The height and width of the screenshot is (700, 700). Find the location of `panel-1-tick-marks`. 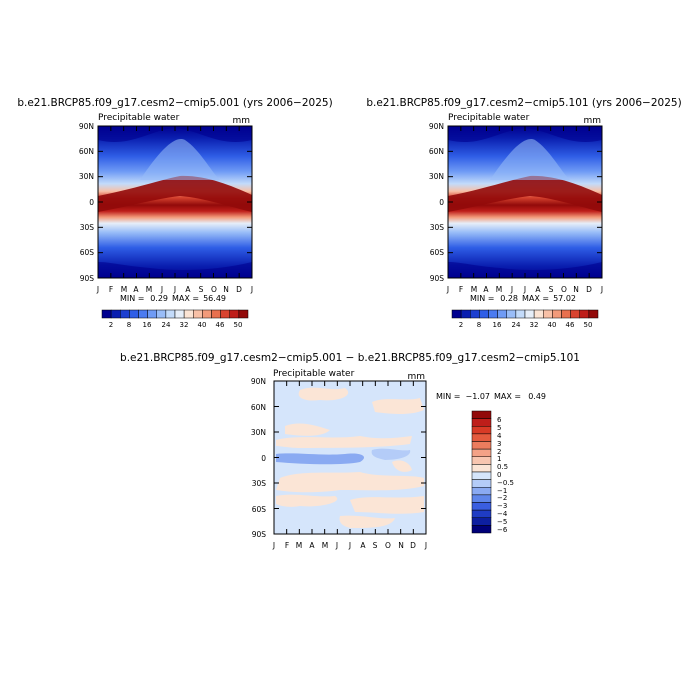

panel-1-tick-marks is located at coordinates (175, 202).